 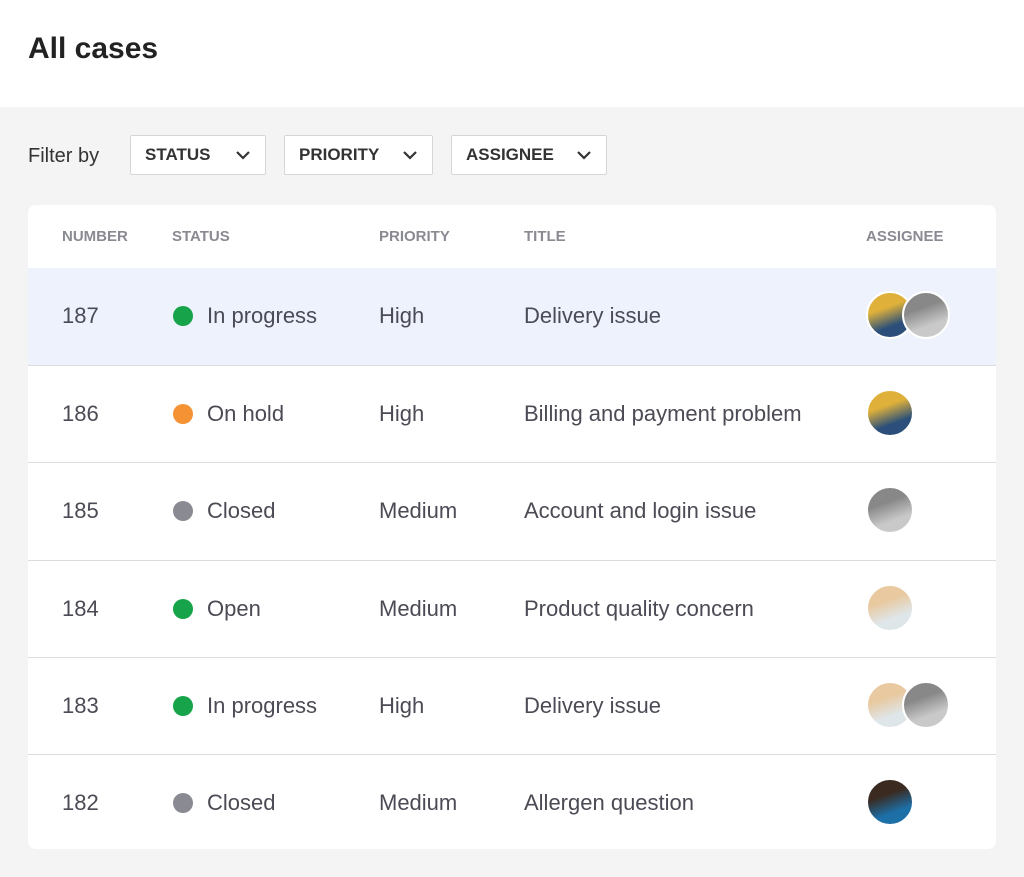 What do you see at coordinates (512, 53) in the screenshot?
I see `header: All cases` at bounding box center [512, 53].